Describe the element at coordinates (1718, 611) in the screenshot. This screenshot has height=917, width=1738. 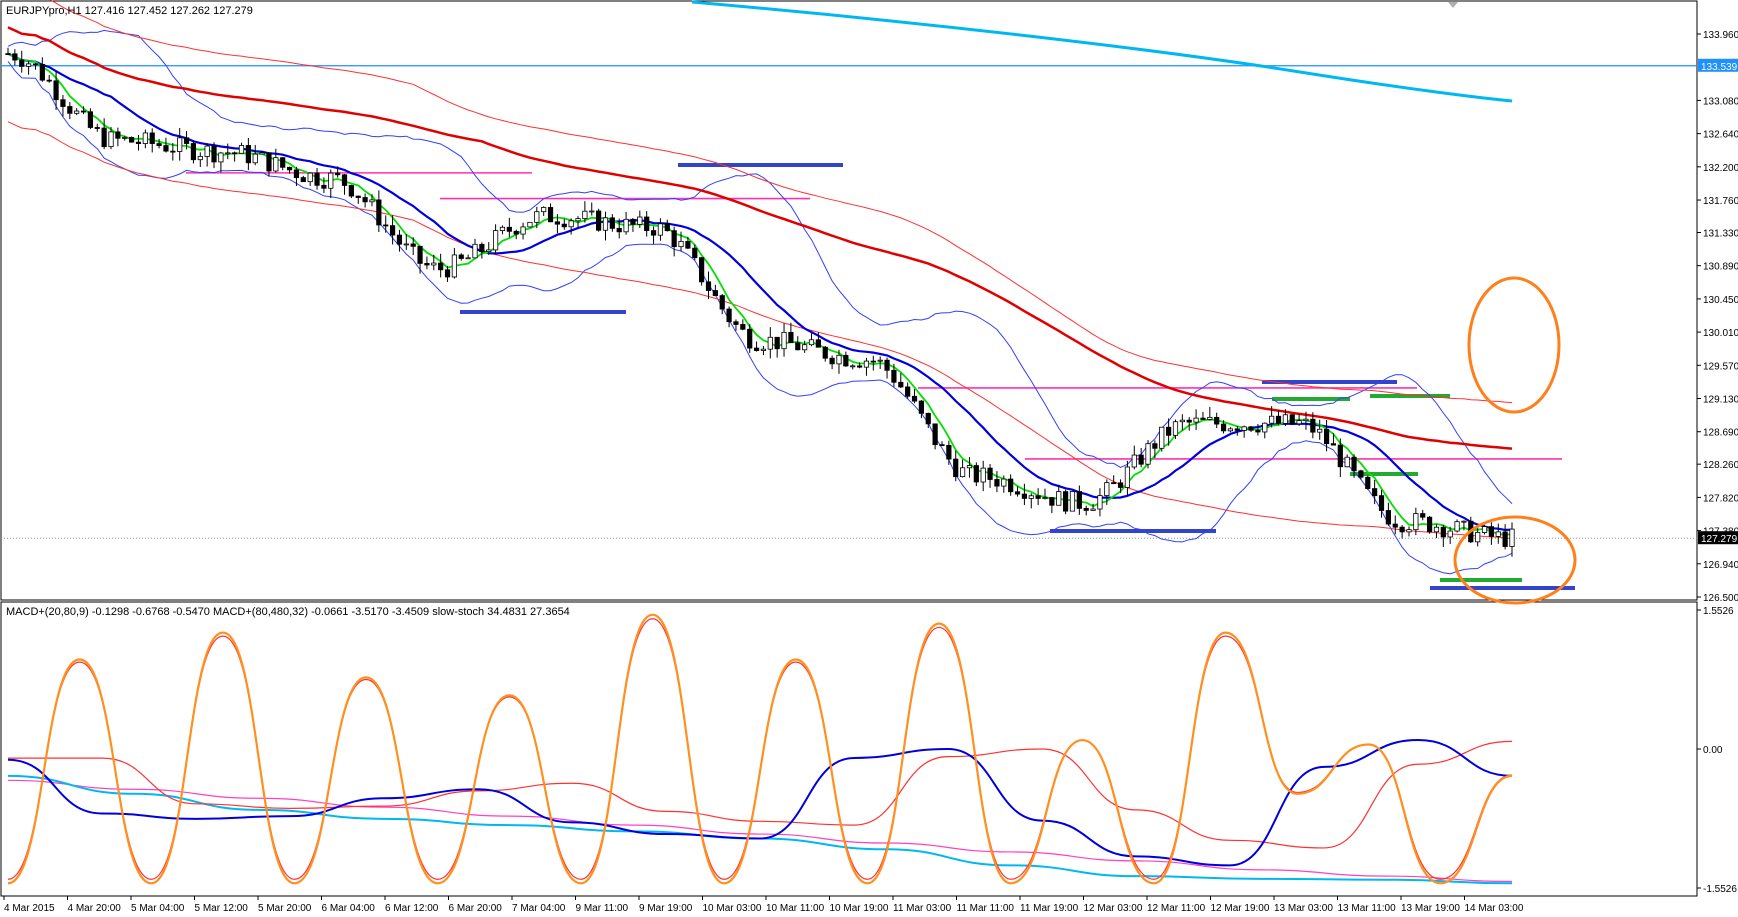
I see `indicator-tick-label: 1.5526` at that location.